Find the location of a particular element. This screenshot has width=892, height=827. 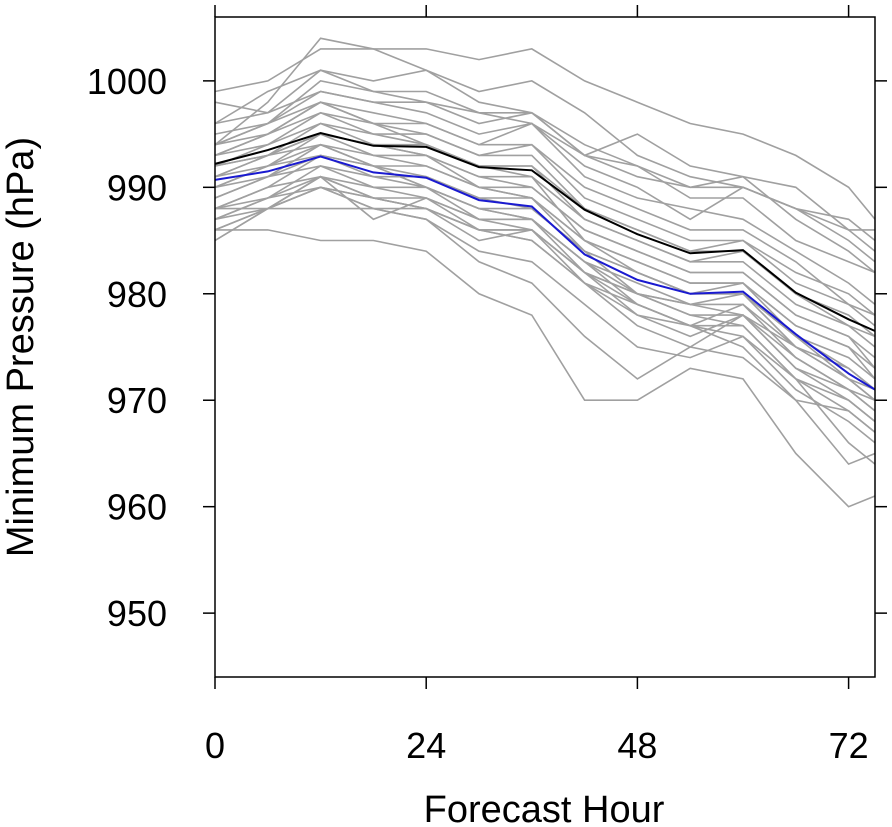

x-tick-labels: 0 24 48 72 is located at coordinates (537, 745).